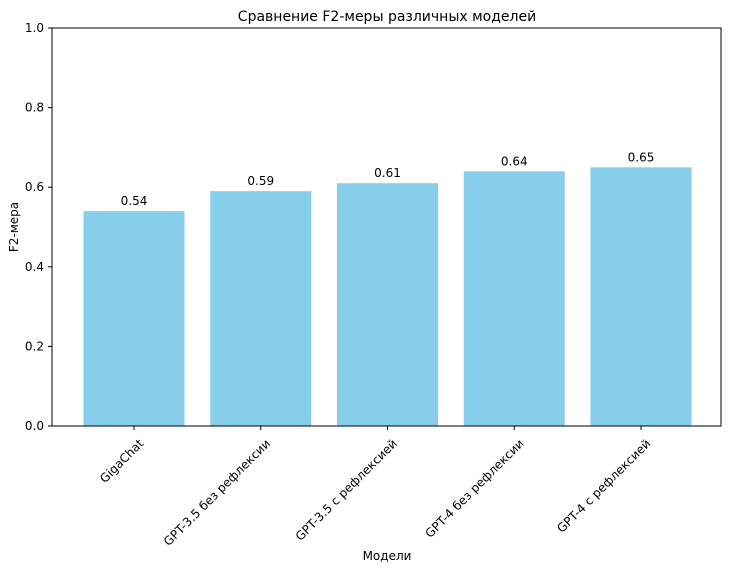 The image size is (730, 571). Describe the element at coordinates (34, 108) in the screenshot. I see `y-tick-label: 0.8` at that location.